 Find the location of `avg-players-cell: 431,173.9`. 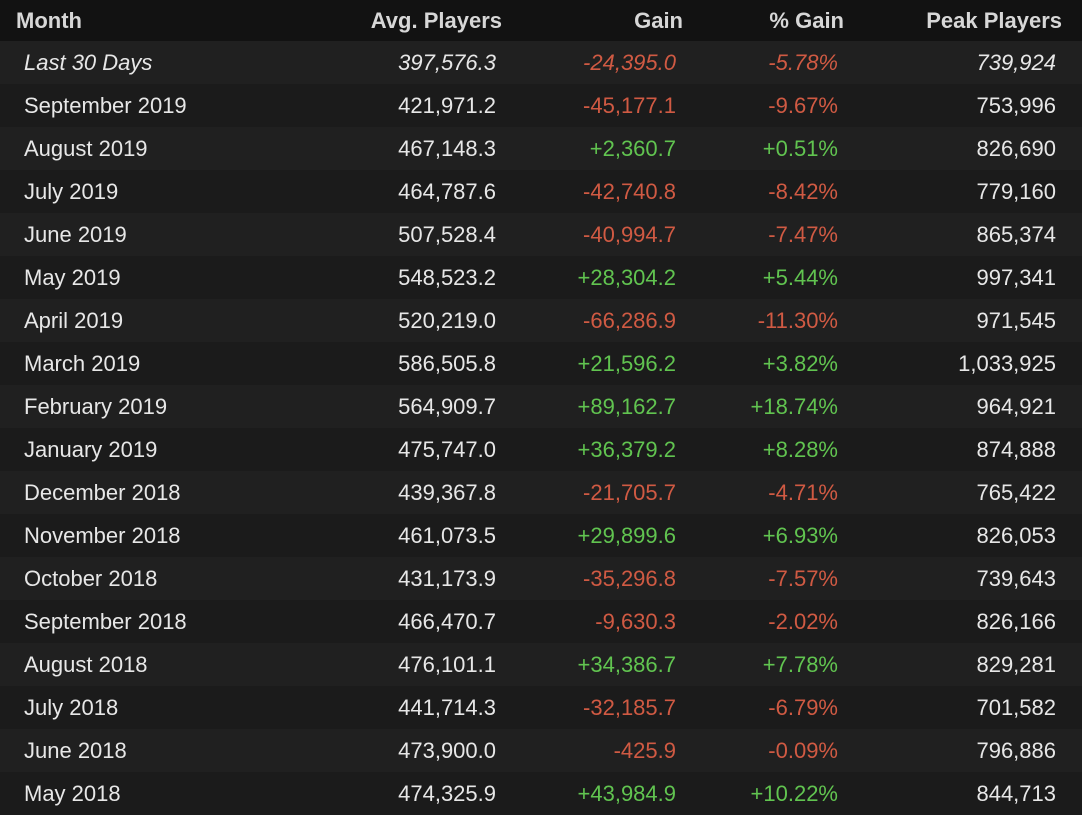

avg-players-cell: 431,173.9 is located at coordinates (447, 578).